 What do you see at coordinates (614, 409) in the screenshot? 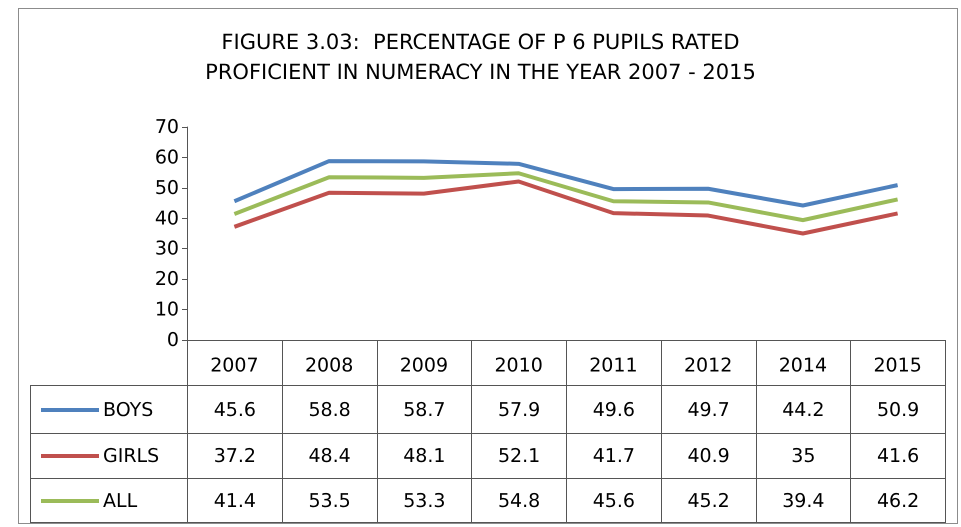
I see `data-label: 49.6` at bounding box center [614, 409].